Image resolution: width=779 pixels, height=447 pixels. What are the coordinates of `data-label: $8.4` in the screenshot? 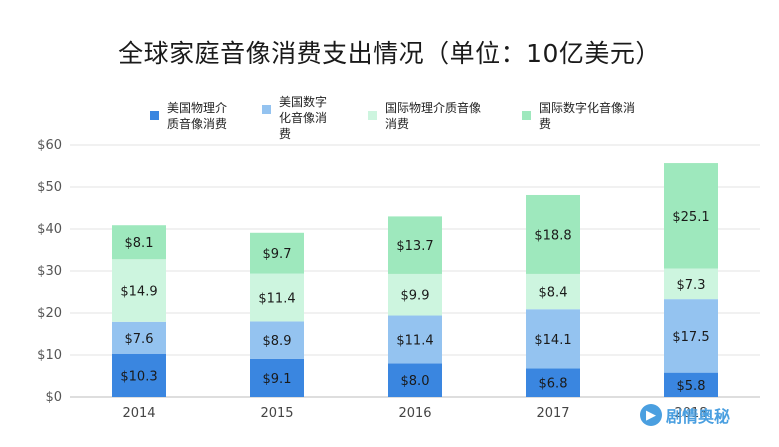 It's located at (553, 293).